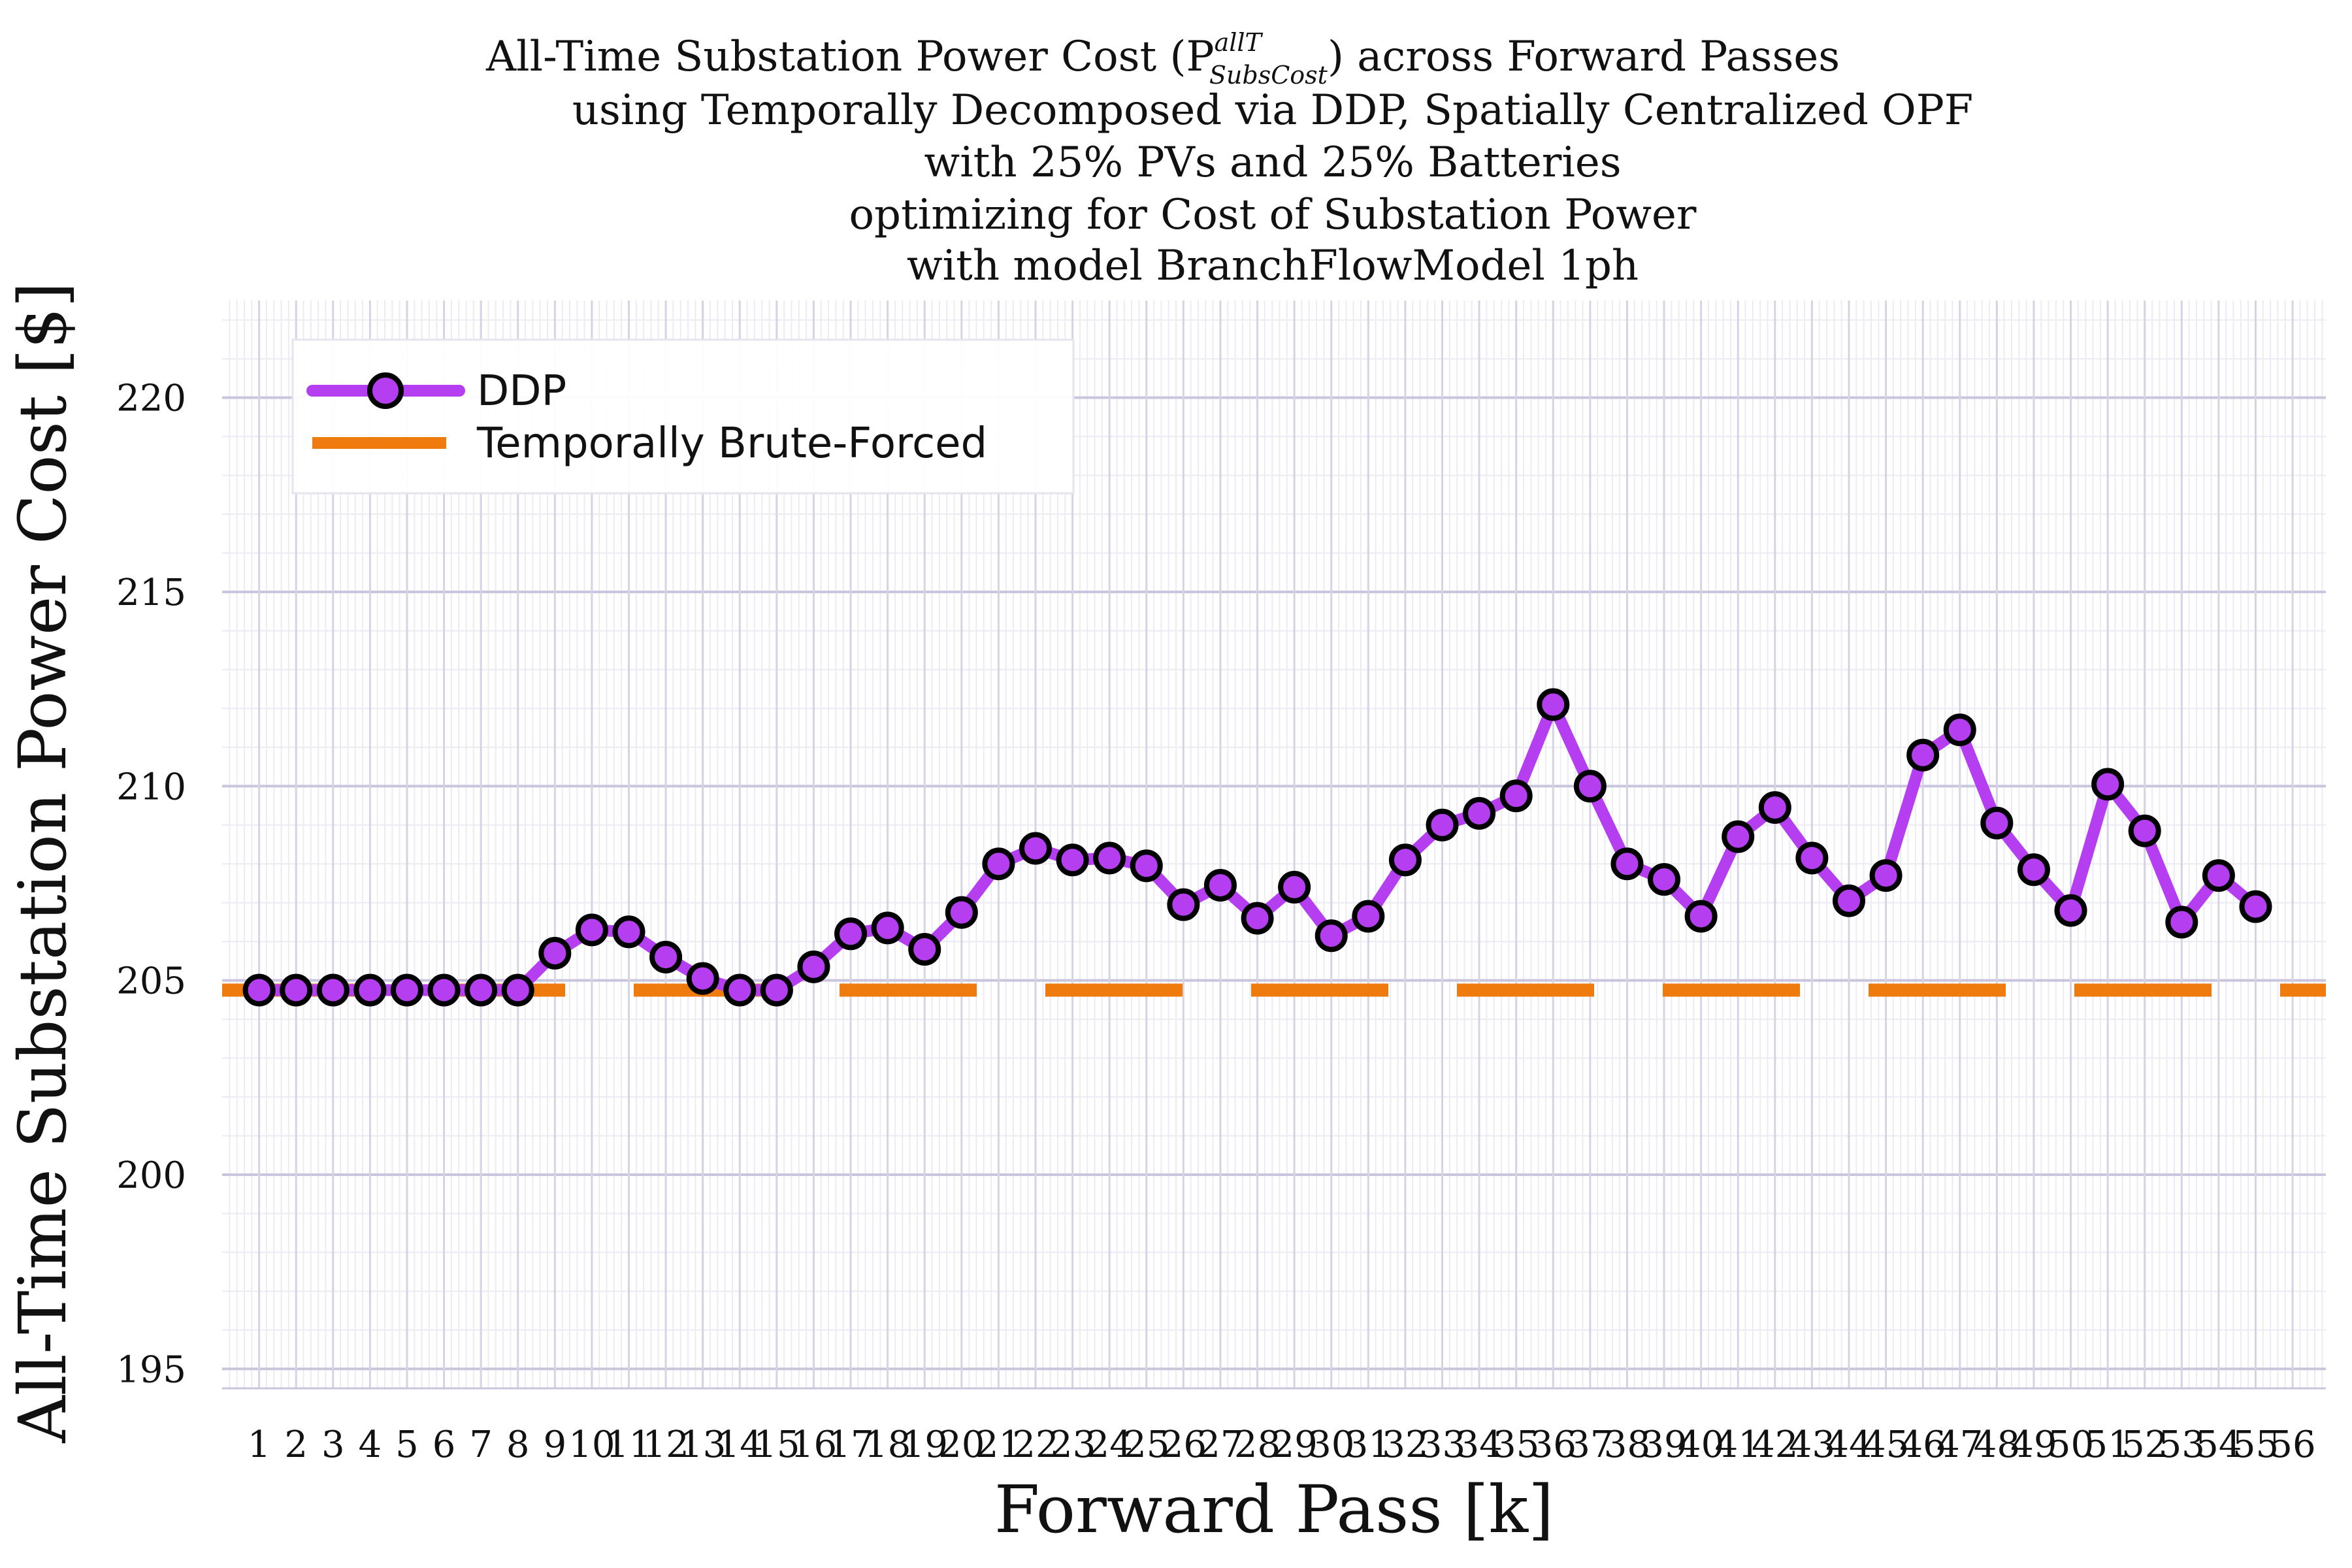 The image size is (2352, 1568). What do you see at coordinates (2071, 1445) in the screenshot?
I see `x-tick-label: 50` at bounding box center [2071, 1445].